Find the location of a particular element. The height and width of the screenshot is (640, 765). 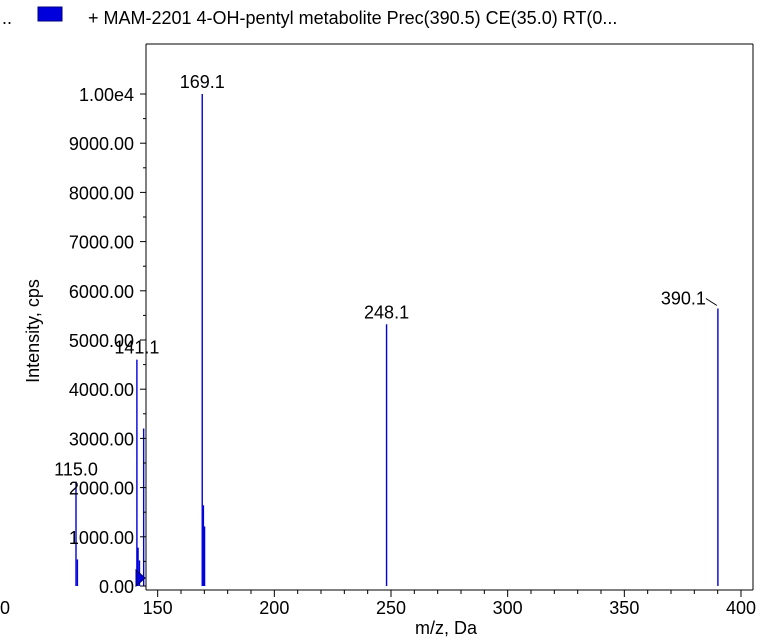

y-tick-label: 8000.00 is located at coordinates (101, 193).